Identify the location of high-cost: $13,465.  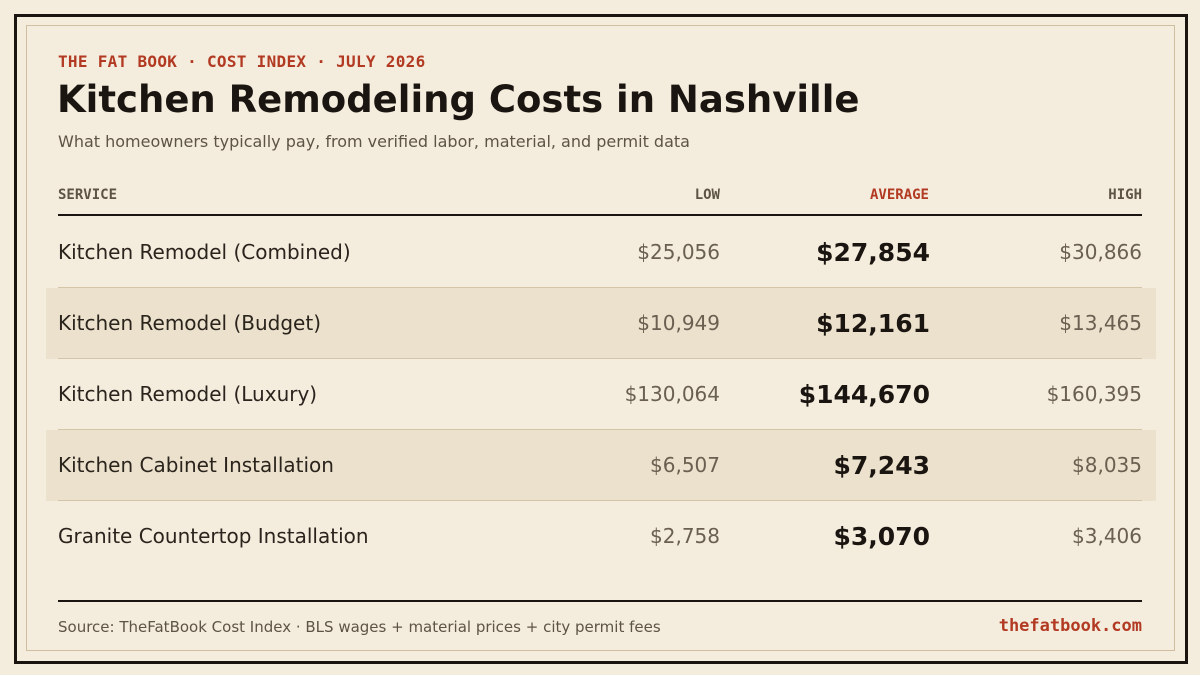
(1100, 323).